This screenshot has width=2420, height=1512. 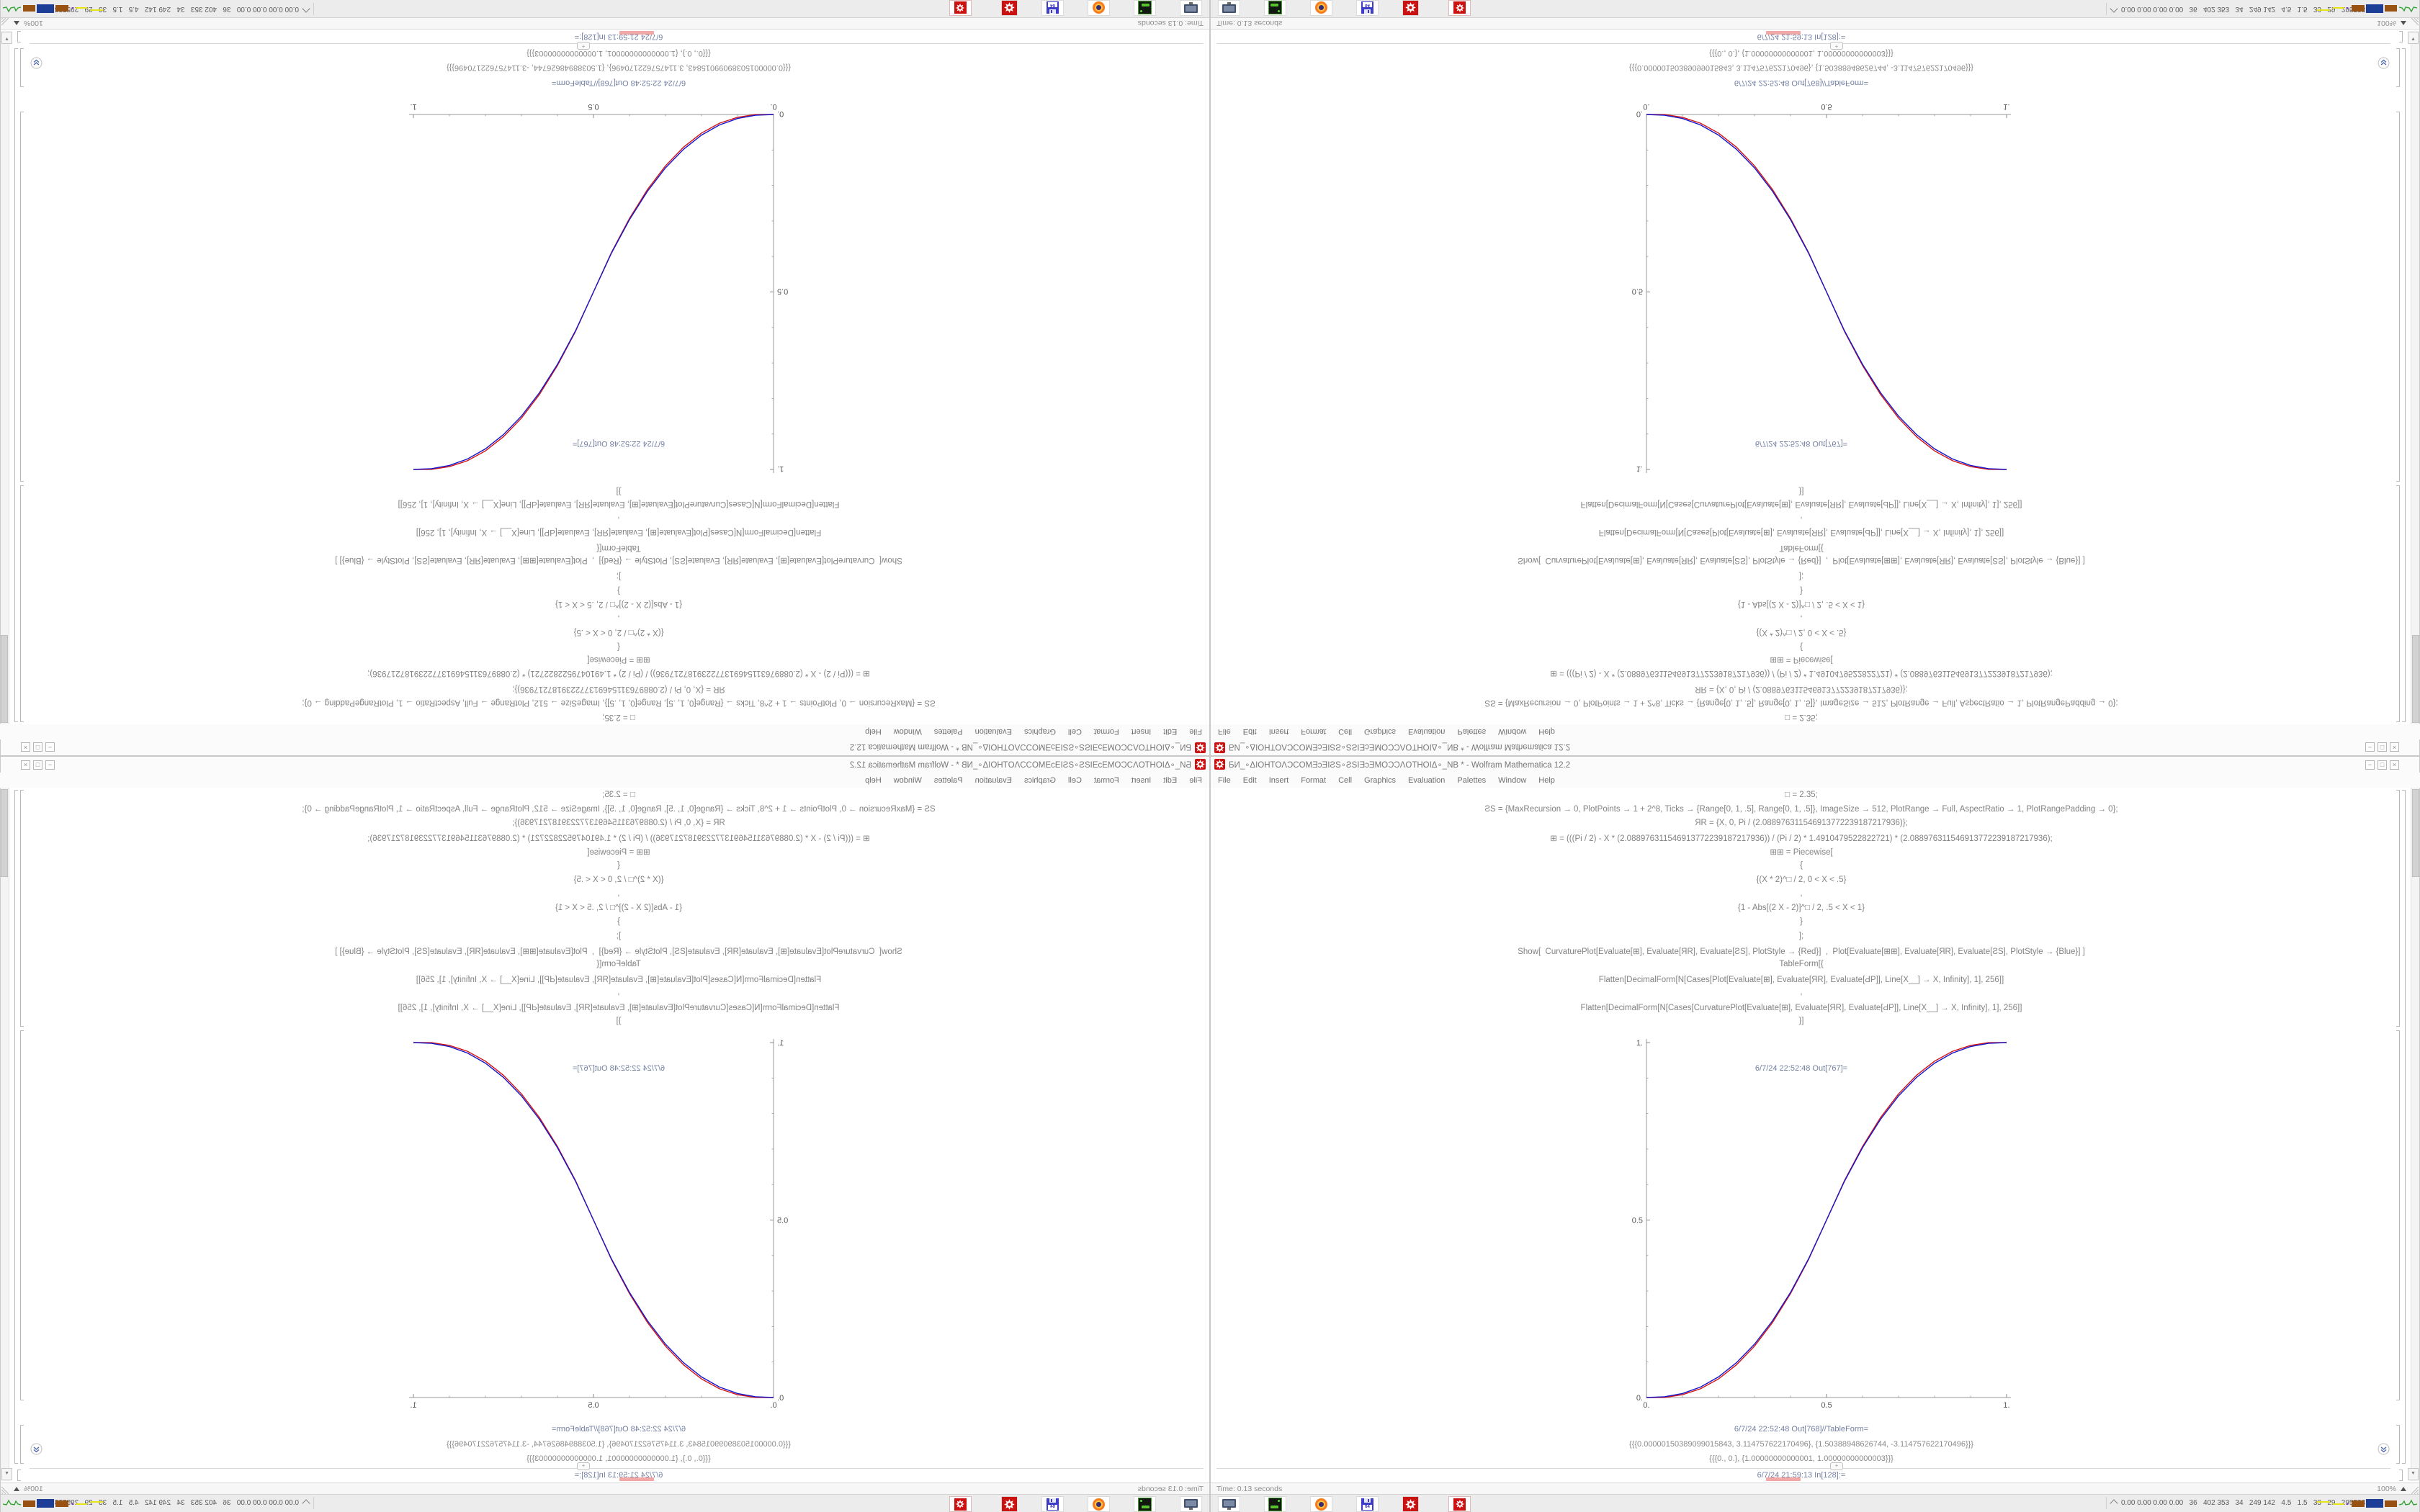 What do you see at coordinates (1512, 780) in the screenshot?
I see `menu-window: Window` at bounding box center [1512, 780].